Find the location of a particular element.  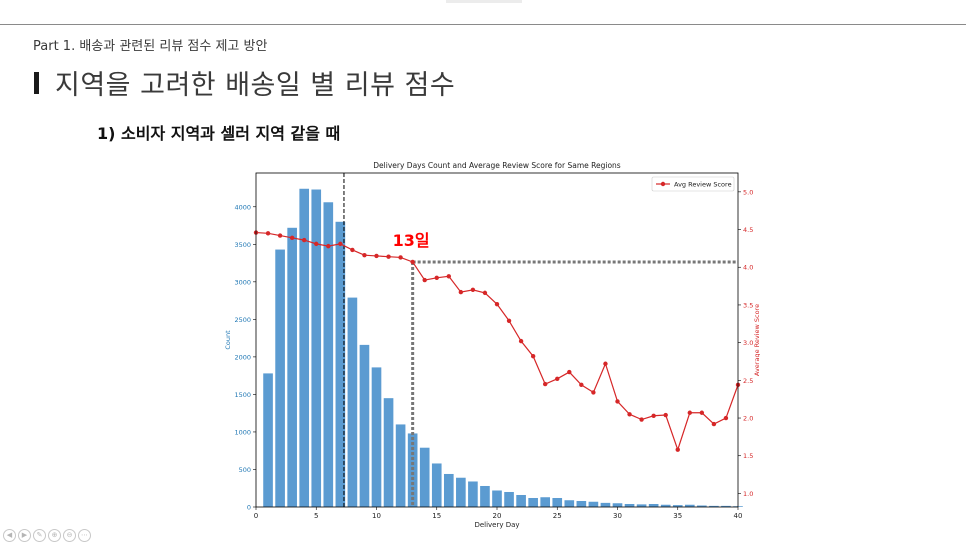

part-label: Part 1. 배송과 관련된 리뷰 점수 제고 방안 is located at coordinates (150, 46).